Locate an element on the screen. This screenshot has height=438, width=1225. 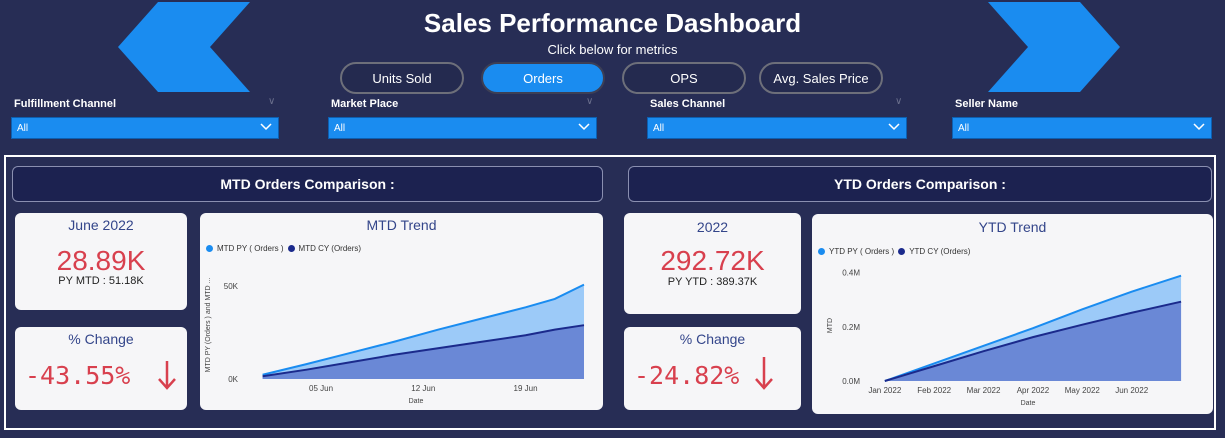
y-tick-label: 50K is located at coordinates (231, 286).